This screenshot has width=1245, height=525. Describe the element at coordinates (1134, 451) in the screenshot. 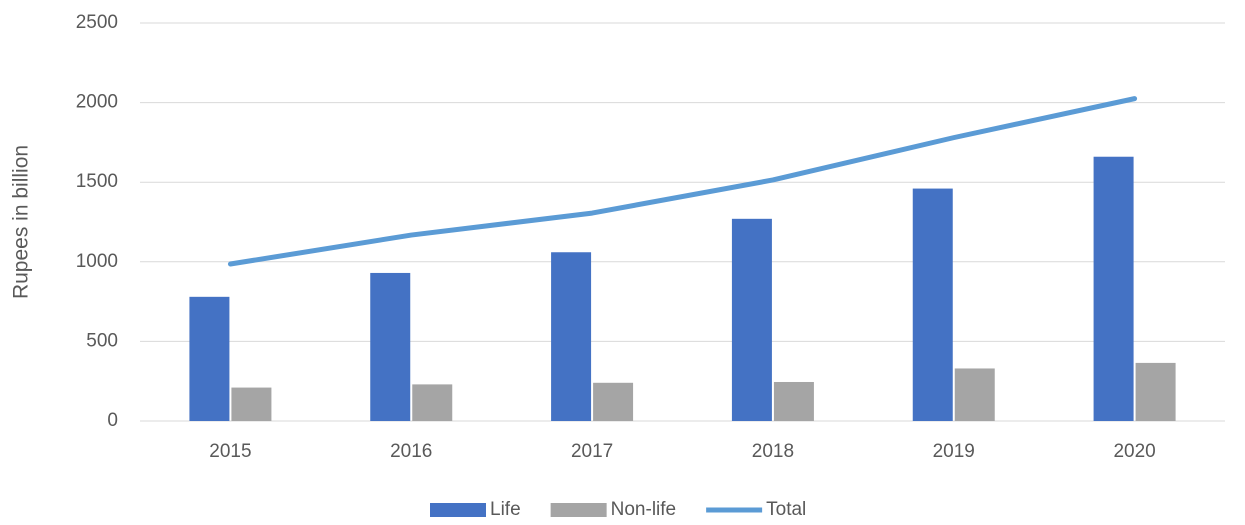

I see `x-tick-label: 2020` at that location.